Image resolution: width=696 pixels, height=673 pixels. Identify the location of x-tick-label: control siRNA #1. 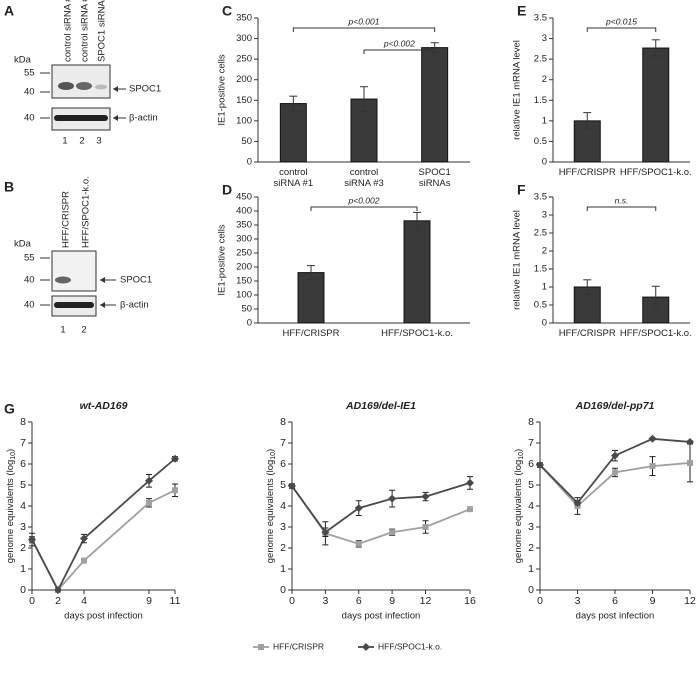
(294, 178).